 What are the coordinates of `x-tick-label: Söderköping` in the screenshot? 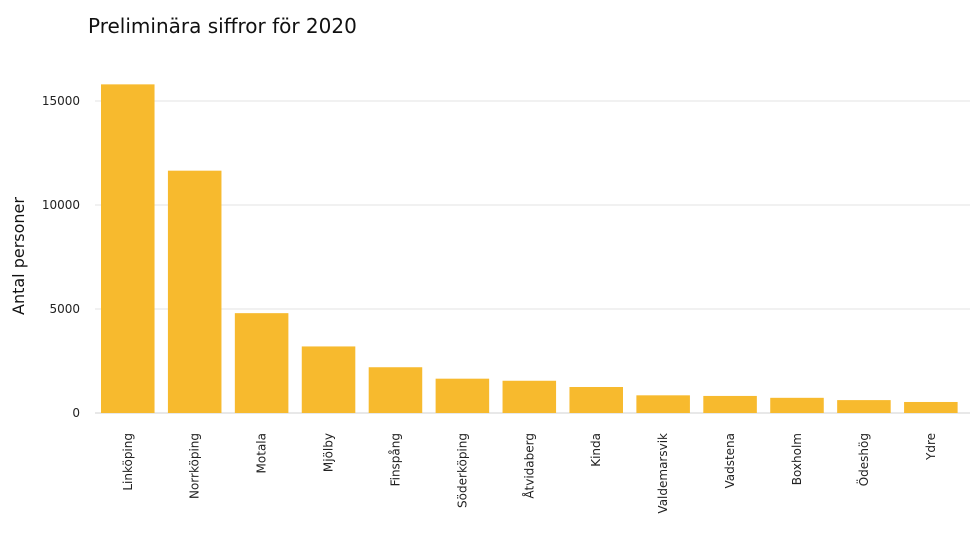 It's located at (462, 470).